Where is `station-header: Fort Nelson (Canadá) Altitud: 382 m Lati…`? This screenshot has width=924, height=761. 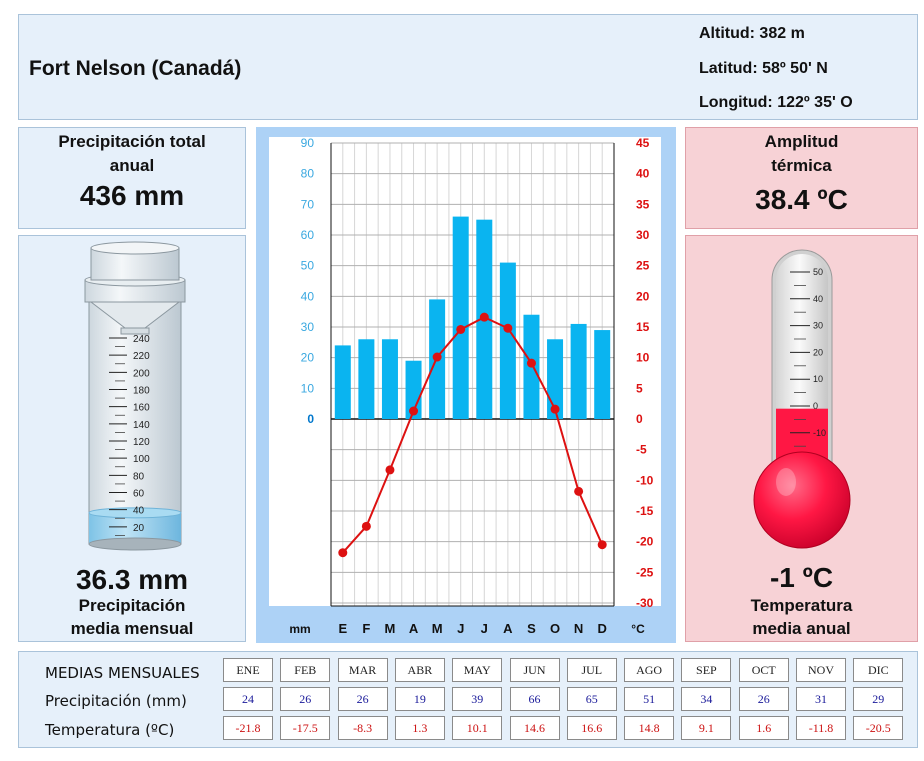
station-header: Fort Nelson (Canadá) Altitud: 382 m Lati… is located at coordinates (468, 67).